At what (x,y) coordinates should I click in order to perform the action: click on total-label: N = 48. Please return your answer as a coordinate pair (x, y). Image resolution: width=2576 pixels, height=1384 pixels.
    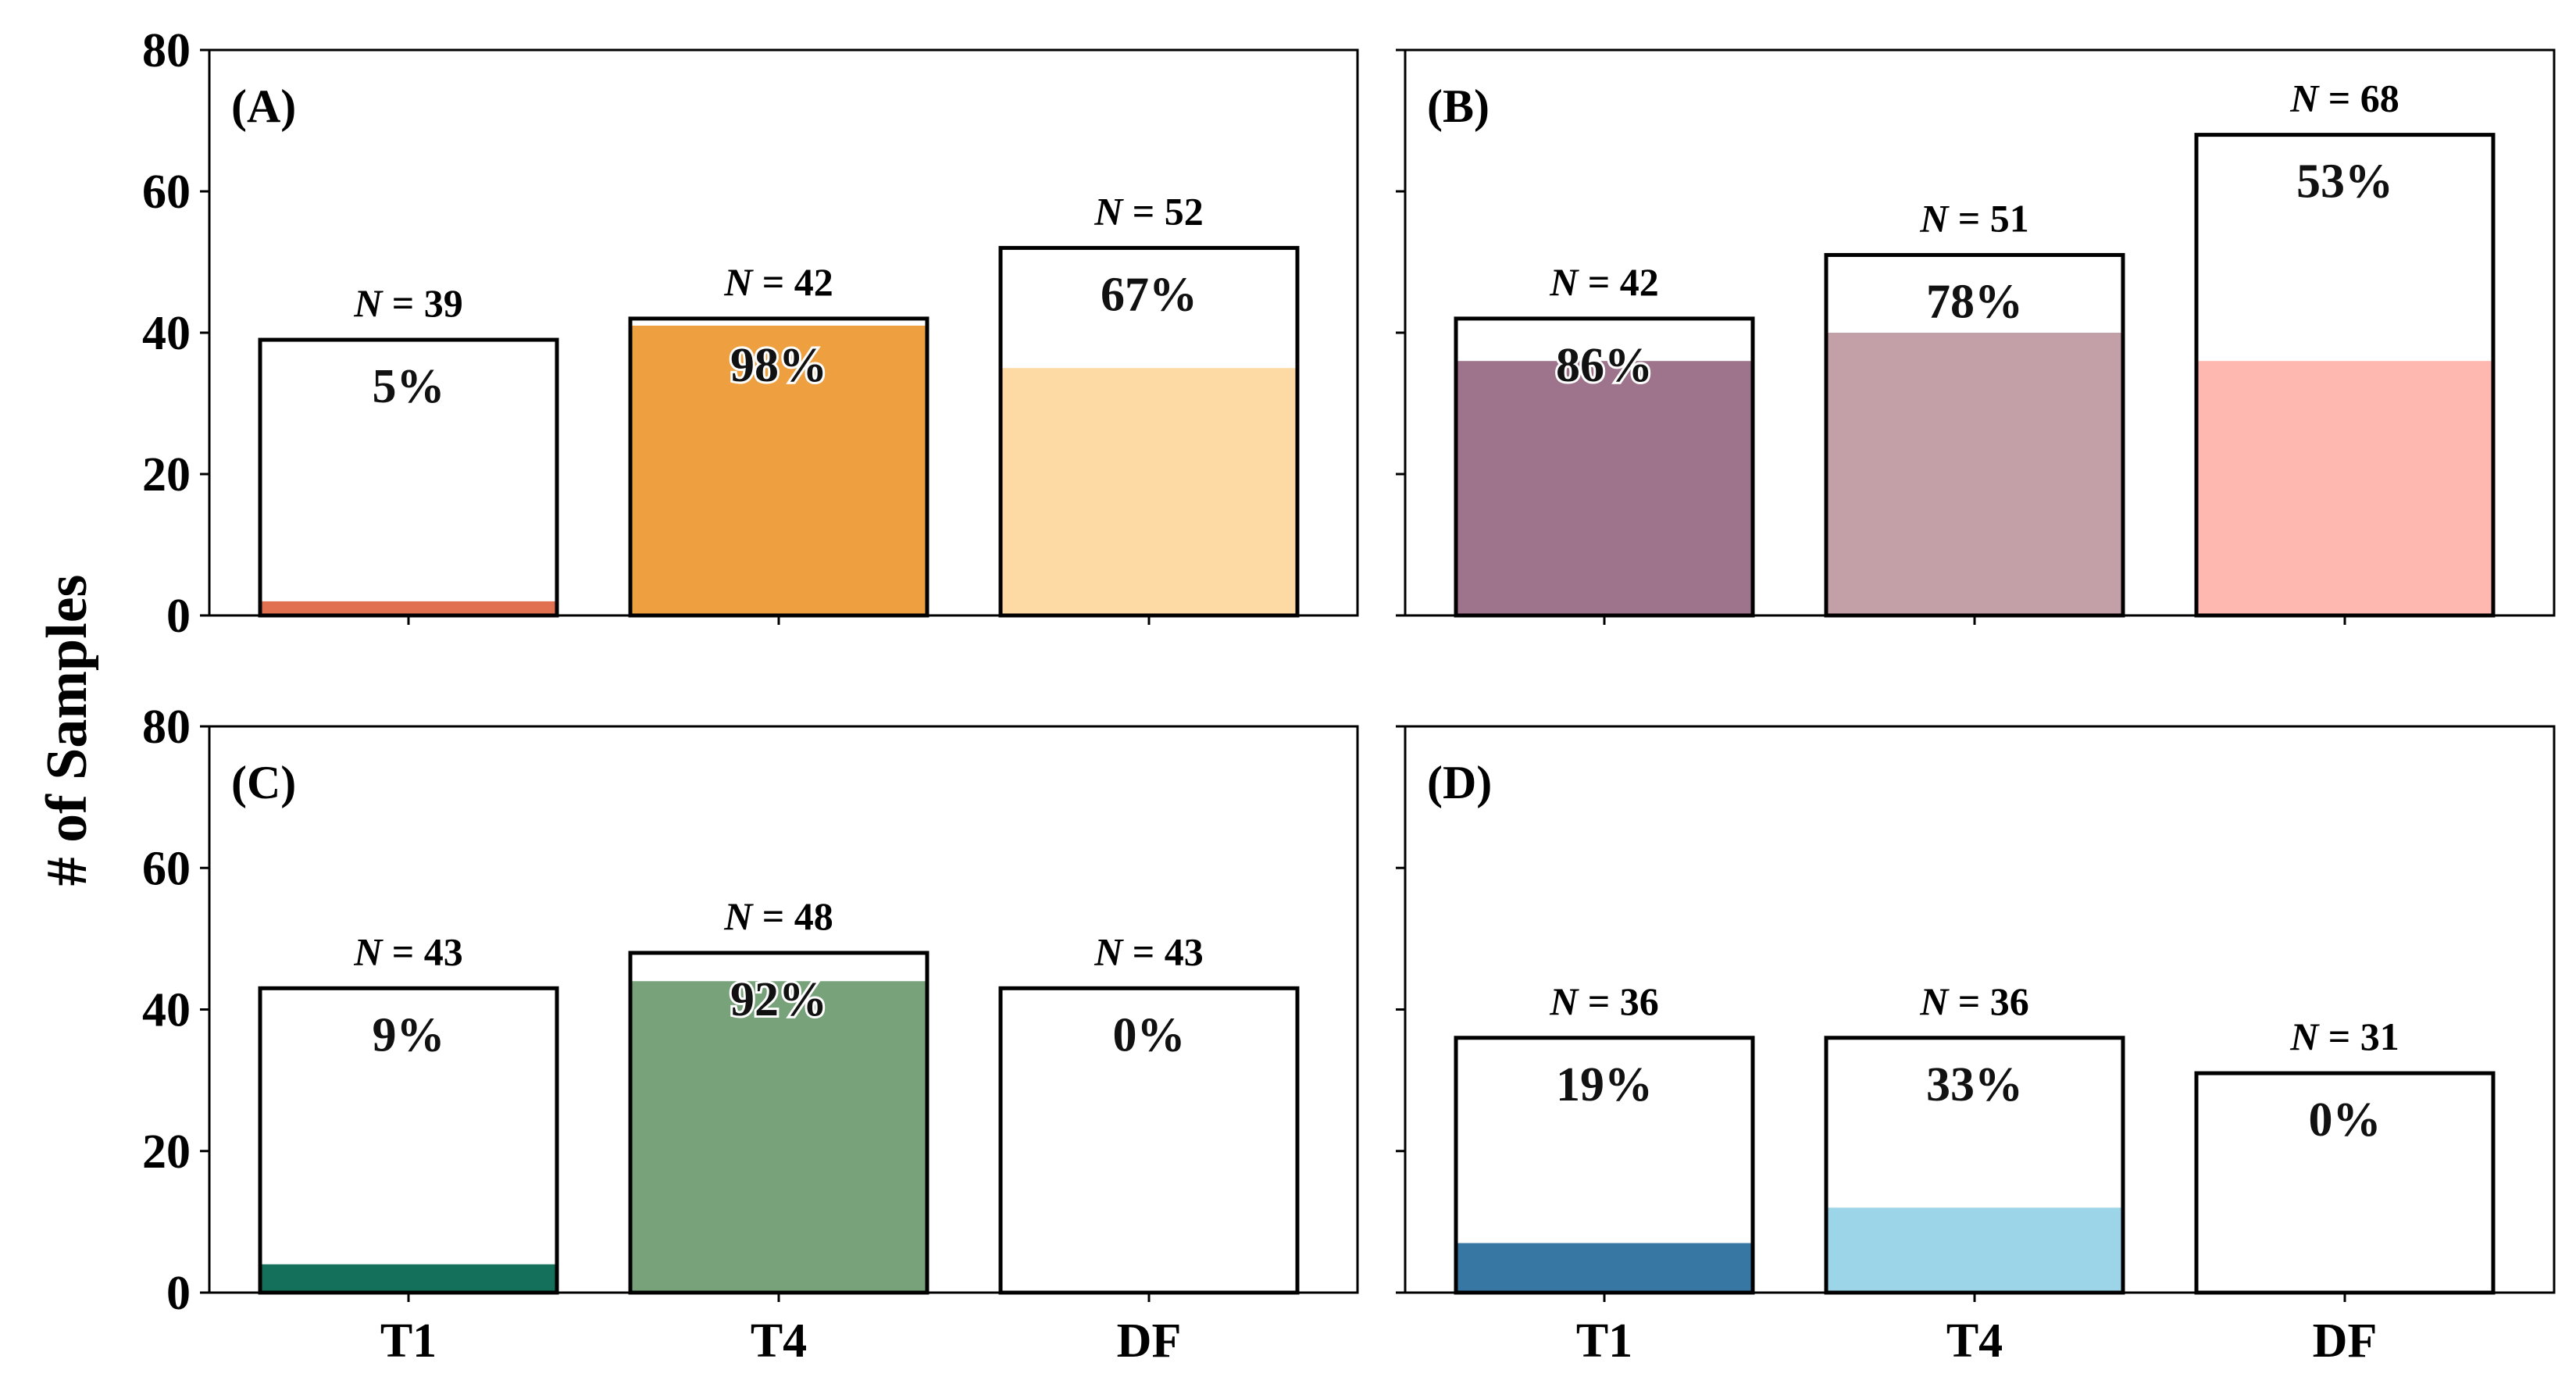
    Looking at the image, I should click on (778, 916).